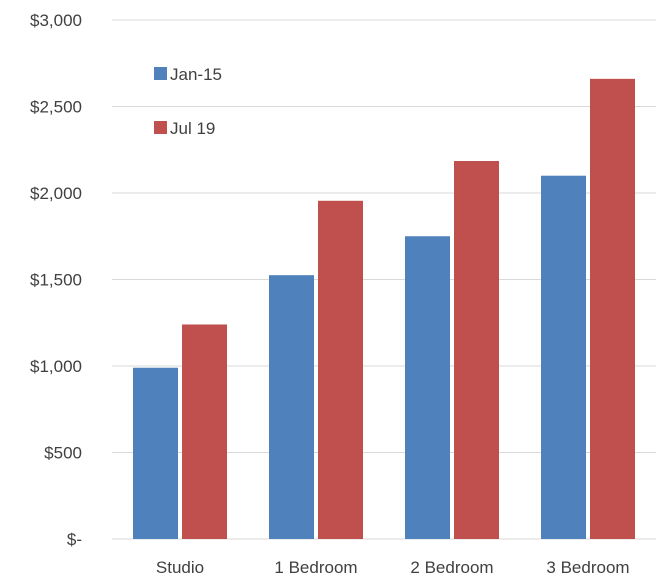 This screenshot has width=668, height=582. Describe the element at coordinates (204, 431) in the screenshot. I see `bar-jul-19-studio` at that location.